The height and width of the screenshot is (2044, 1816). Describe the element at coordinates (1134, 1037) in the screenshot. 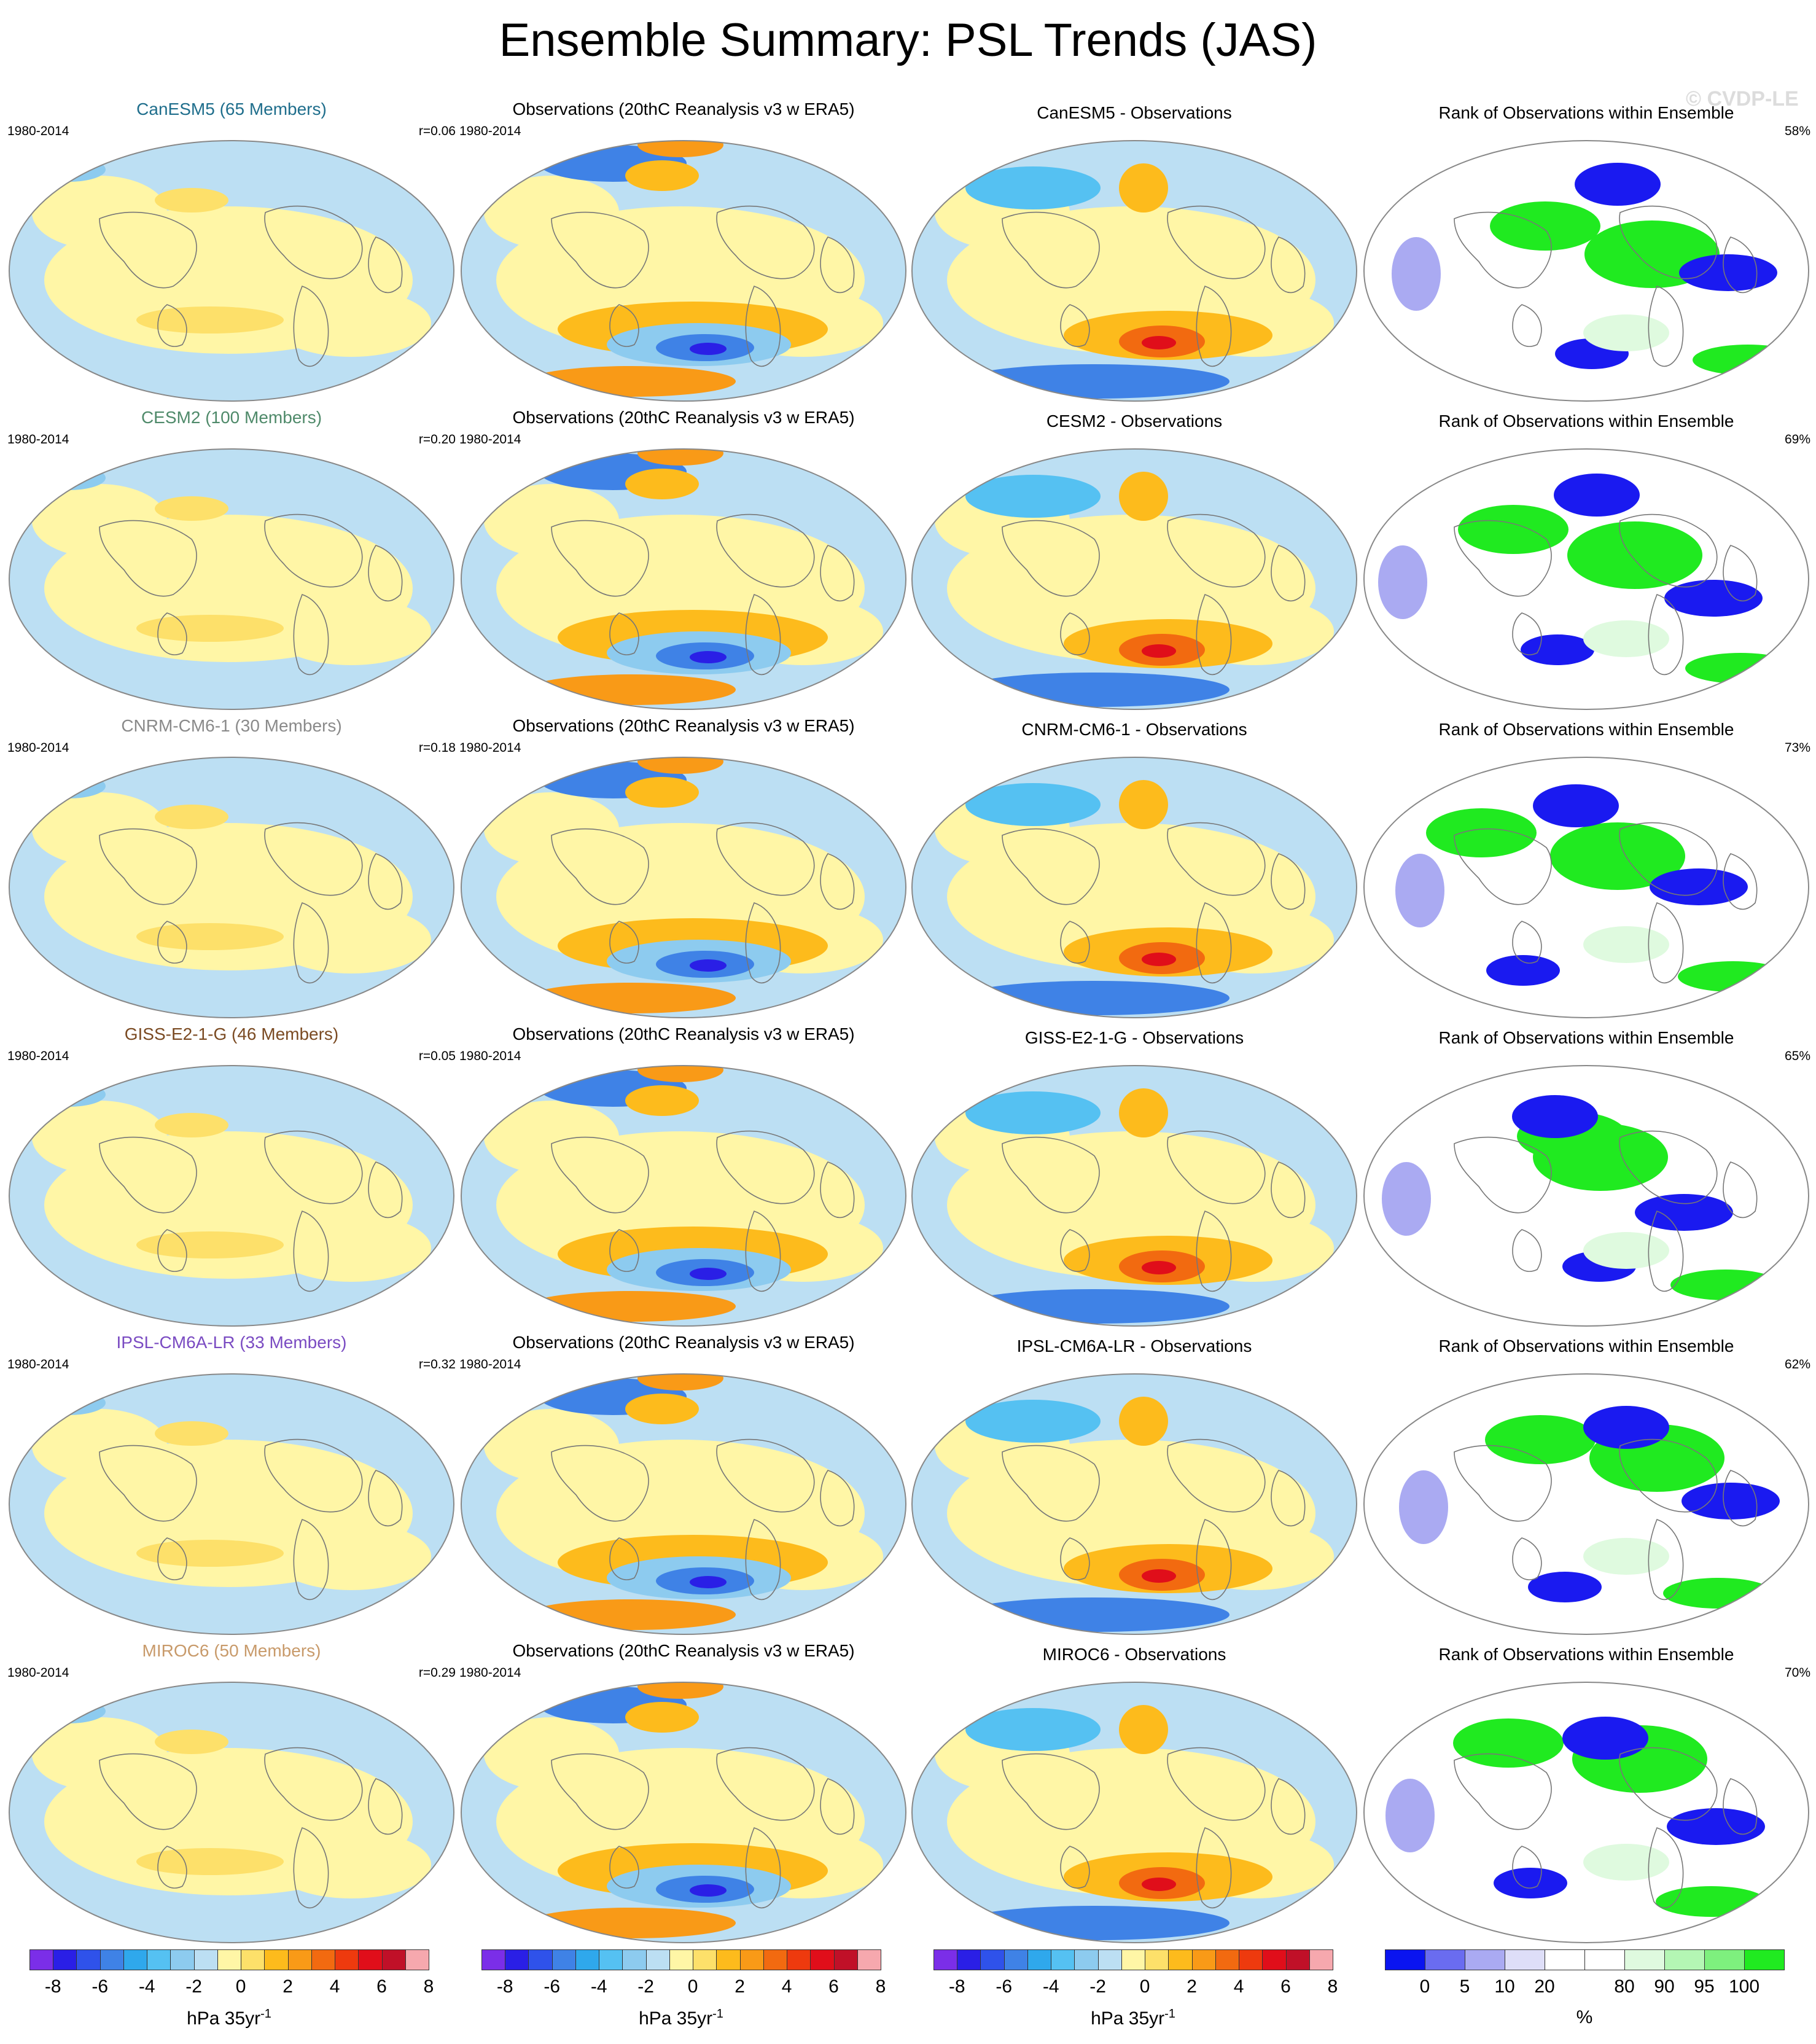

I see `panel-title: GISS-E2-1-G - Observations` at that location.